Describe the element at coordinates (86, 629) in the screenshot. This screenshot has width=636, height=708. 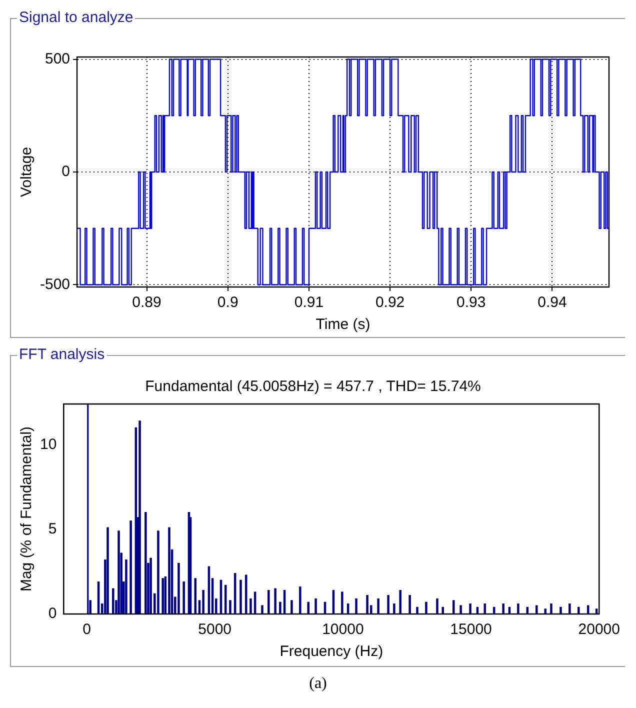
I see `x-tick-label: 0` at that location.